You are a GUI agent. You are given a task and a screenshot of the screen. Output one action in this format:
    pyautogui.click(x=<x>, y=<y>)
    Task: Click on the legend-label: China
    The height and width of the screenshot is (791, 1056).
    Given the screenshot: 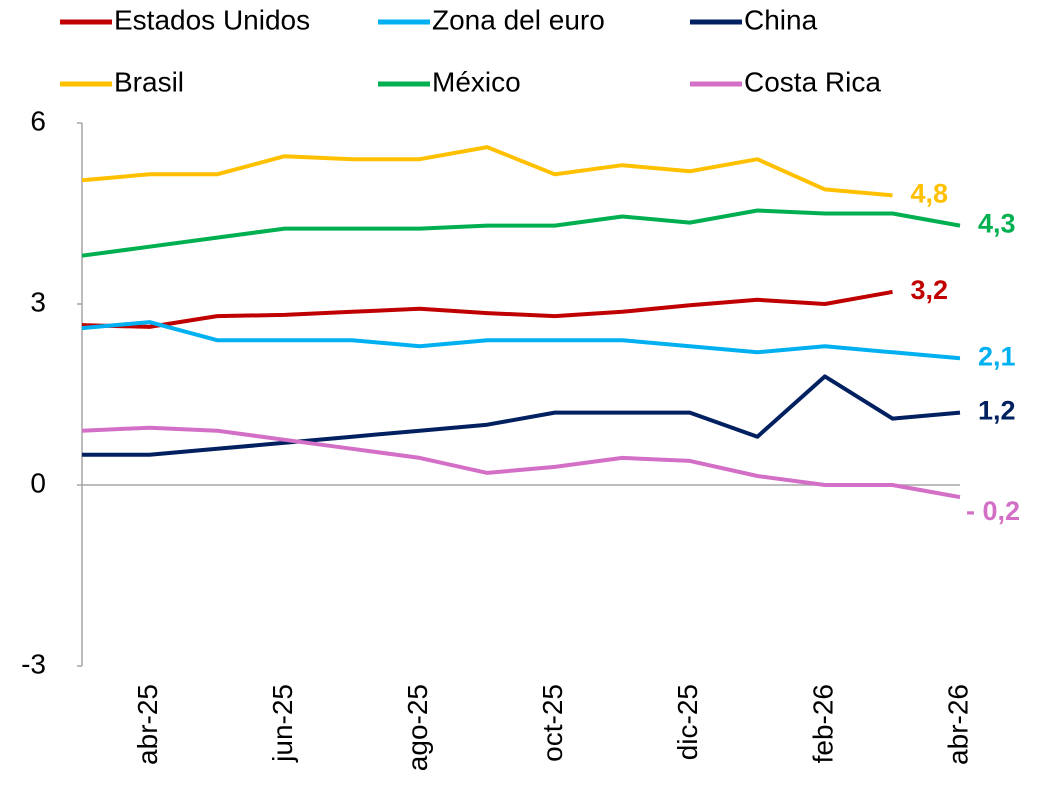 What is the action you would take?
    pyautogui.click(x=781, y=19)
    